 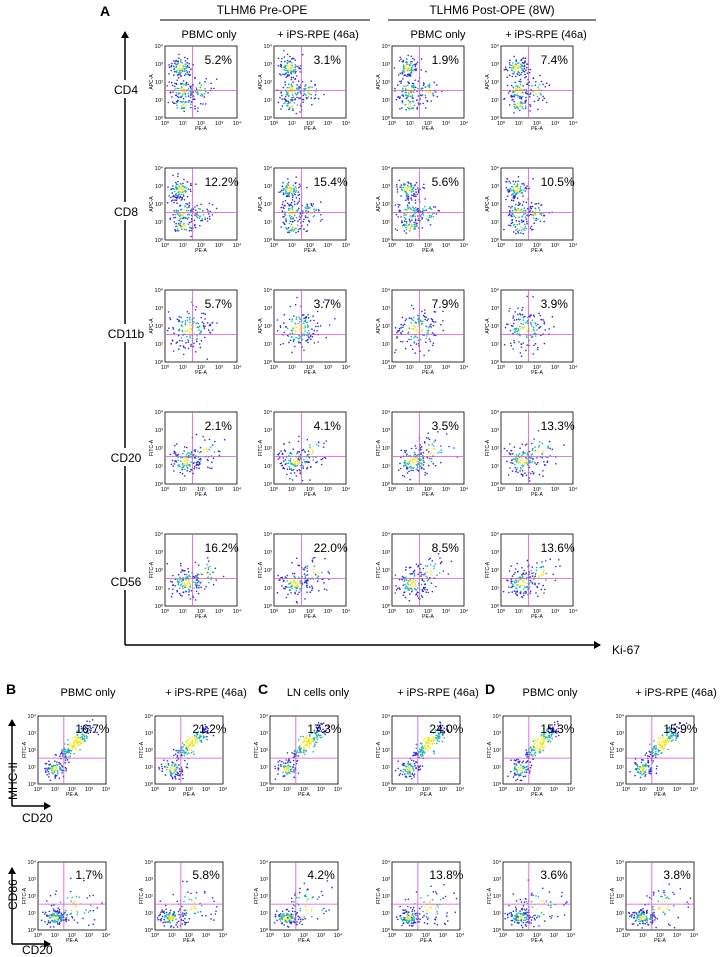 I want to click on y-channel-label: FITC-A, so click(x=257, y=749).